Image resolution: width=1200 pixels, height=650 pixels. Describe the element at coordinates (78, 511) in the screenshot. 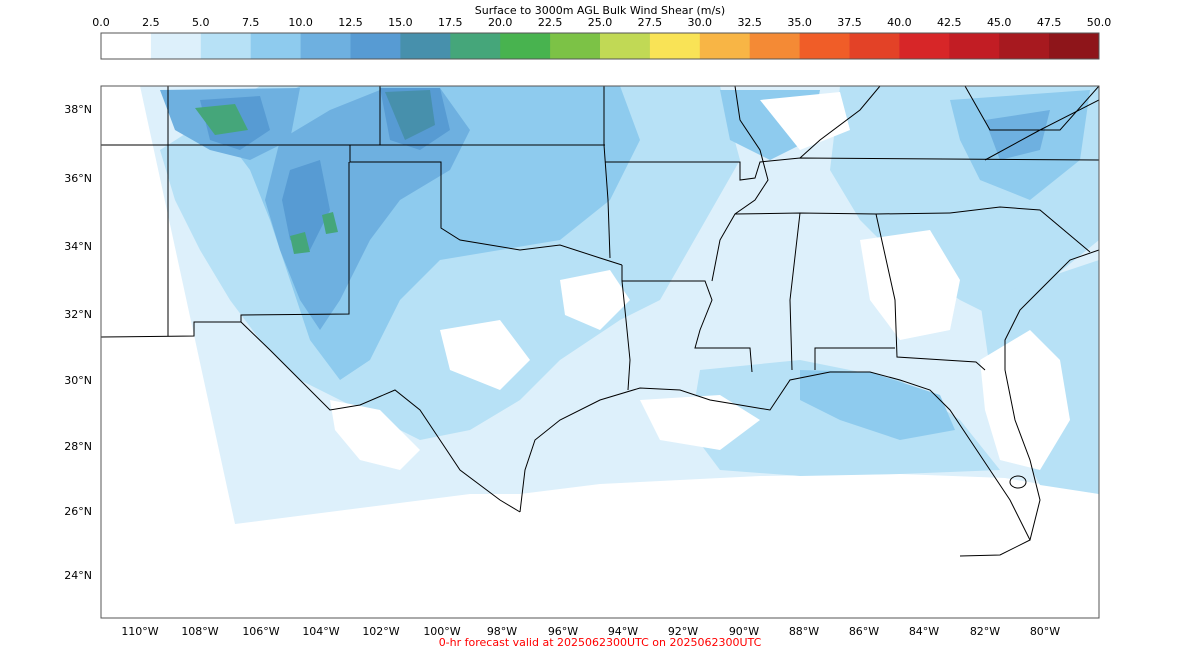

I see `lat-label: 26°N` at that location.